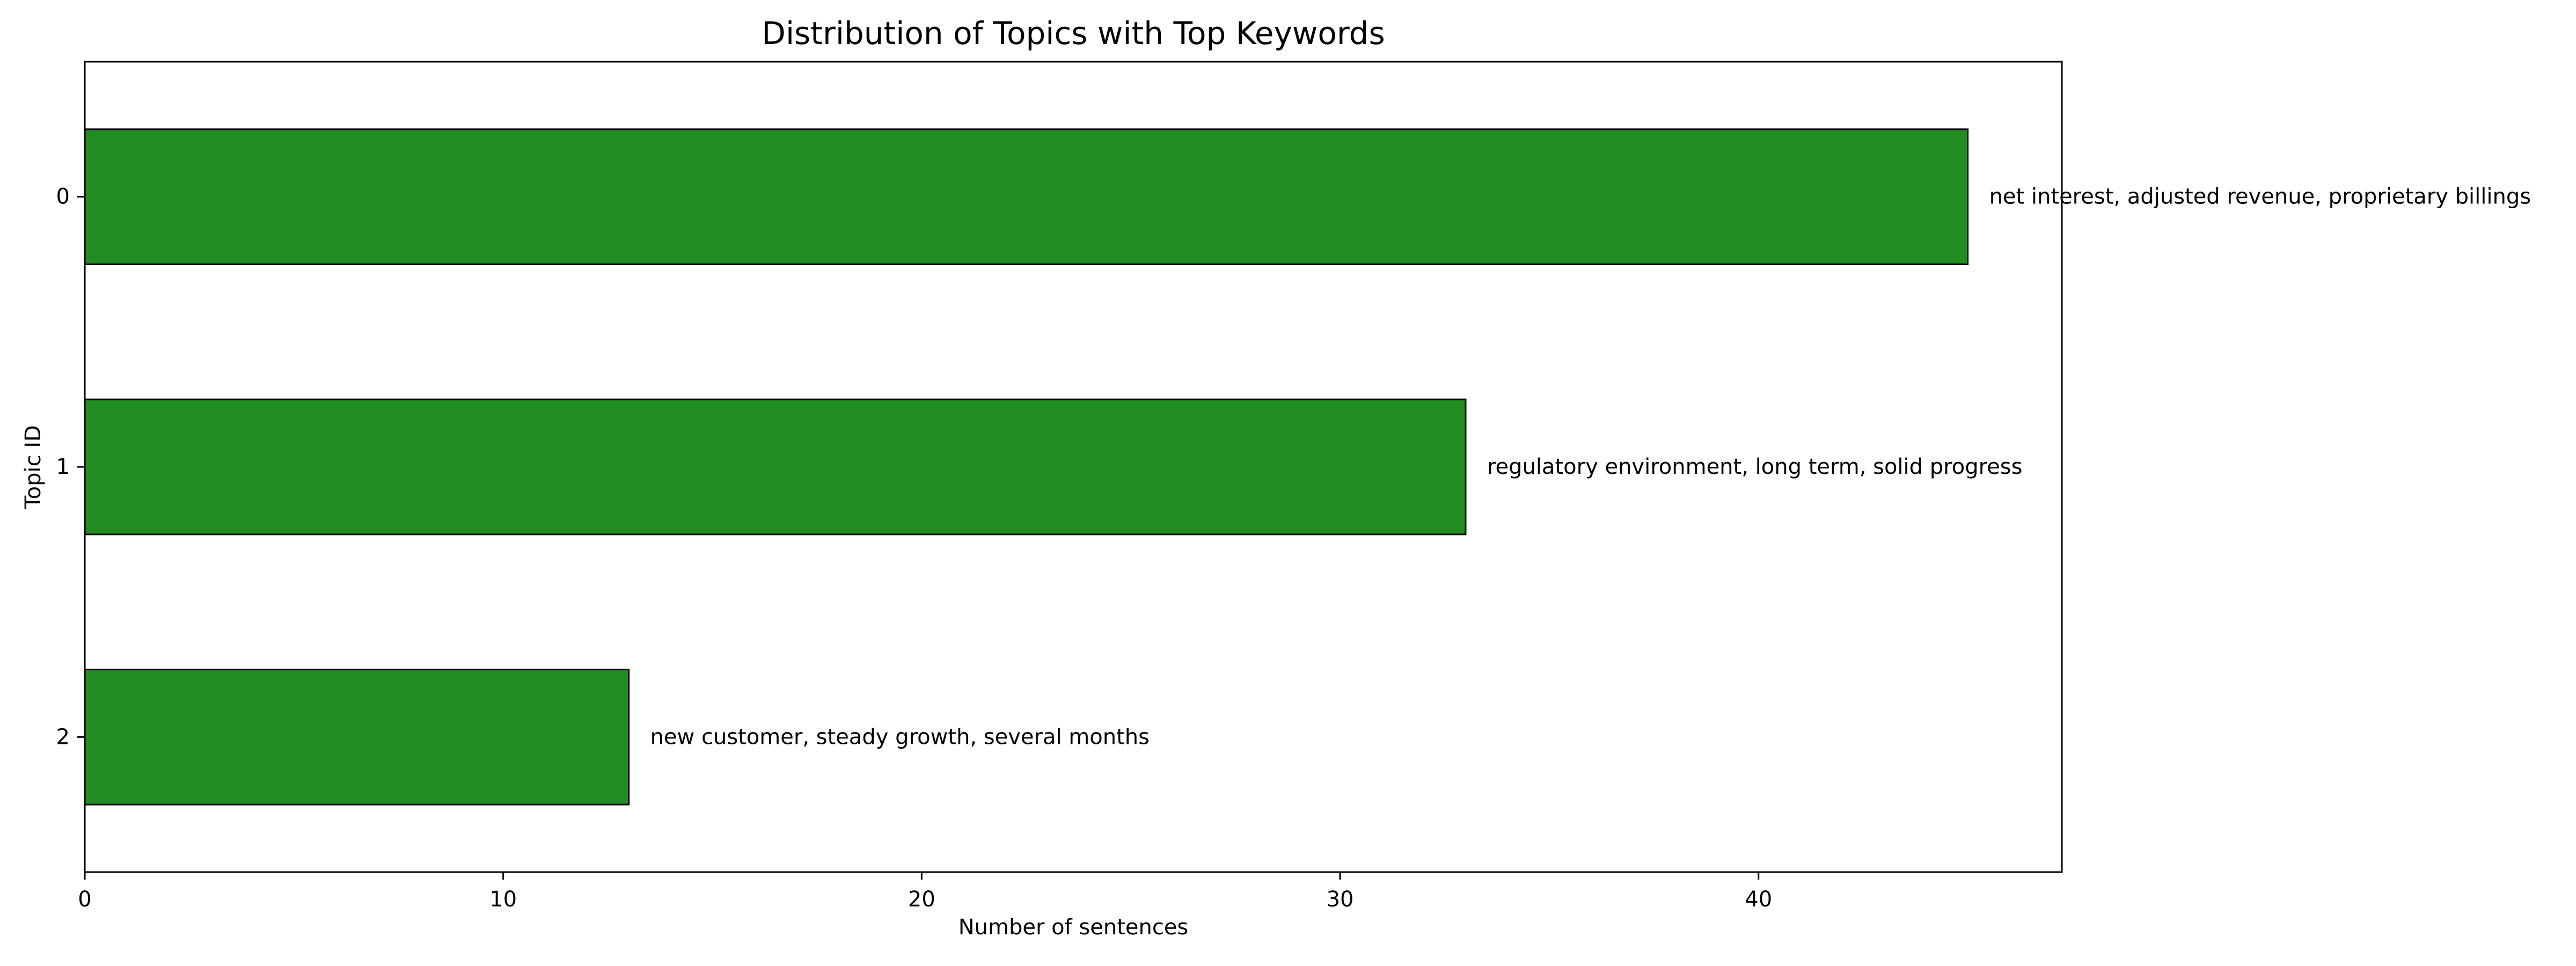  What do you see at coordinates (503, 899) in the screenshot?
I see `x-tick-label: 10` at bounding box center [503, 899].